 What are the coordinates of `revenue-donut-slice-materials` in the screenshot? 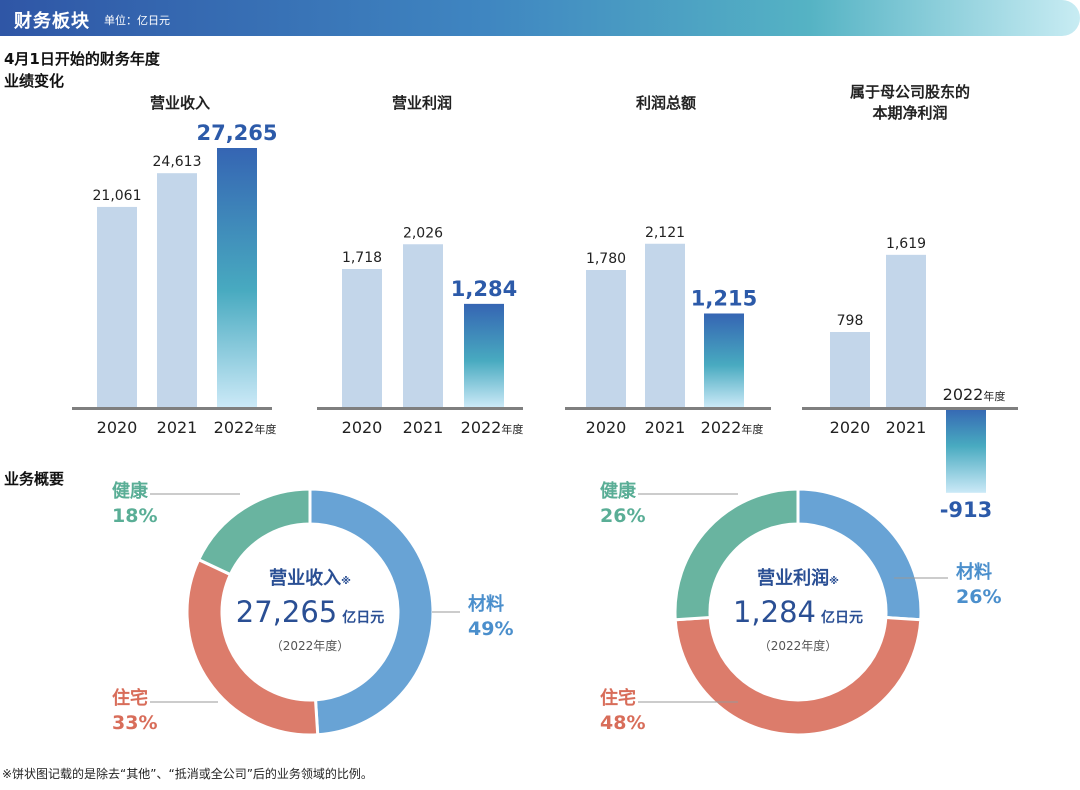 It's located at (371, 612).